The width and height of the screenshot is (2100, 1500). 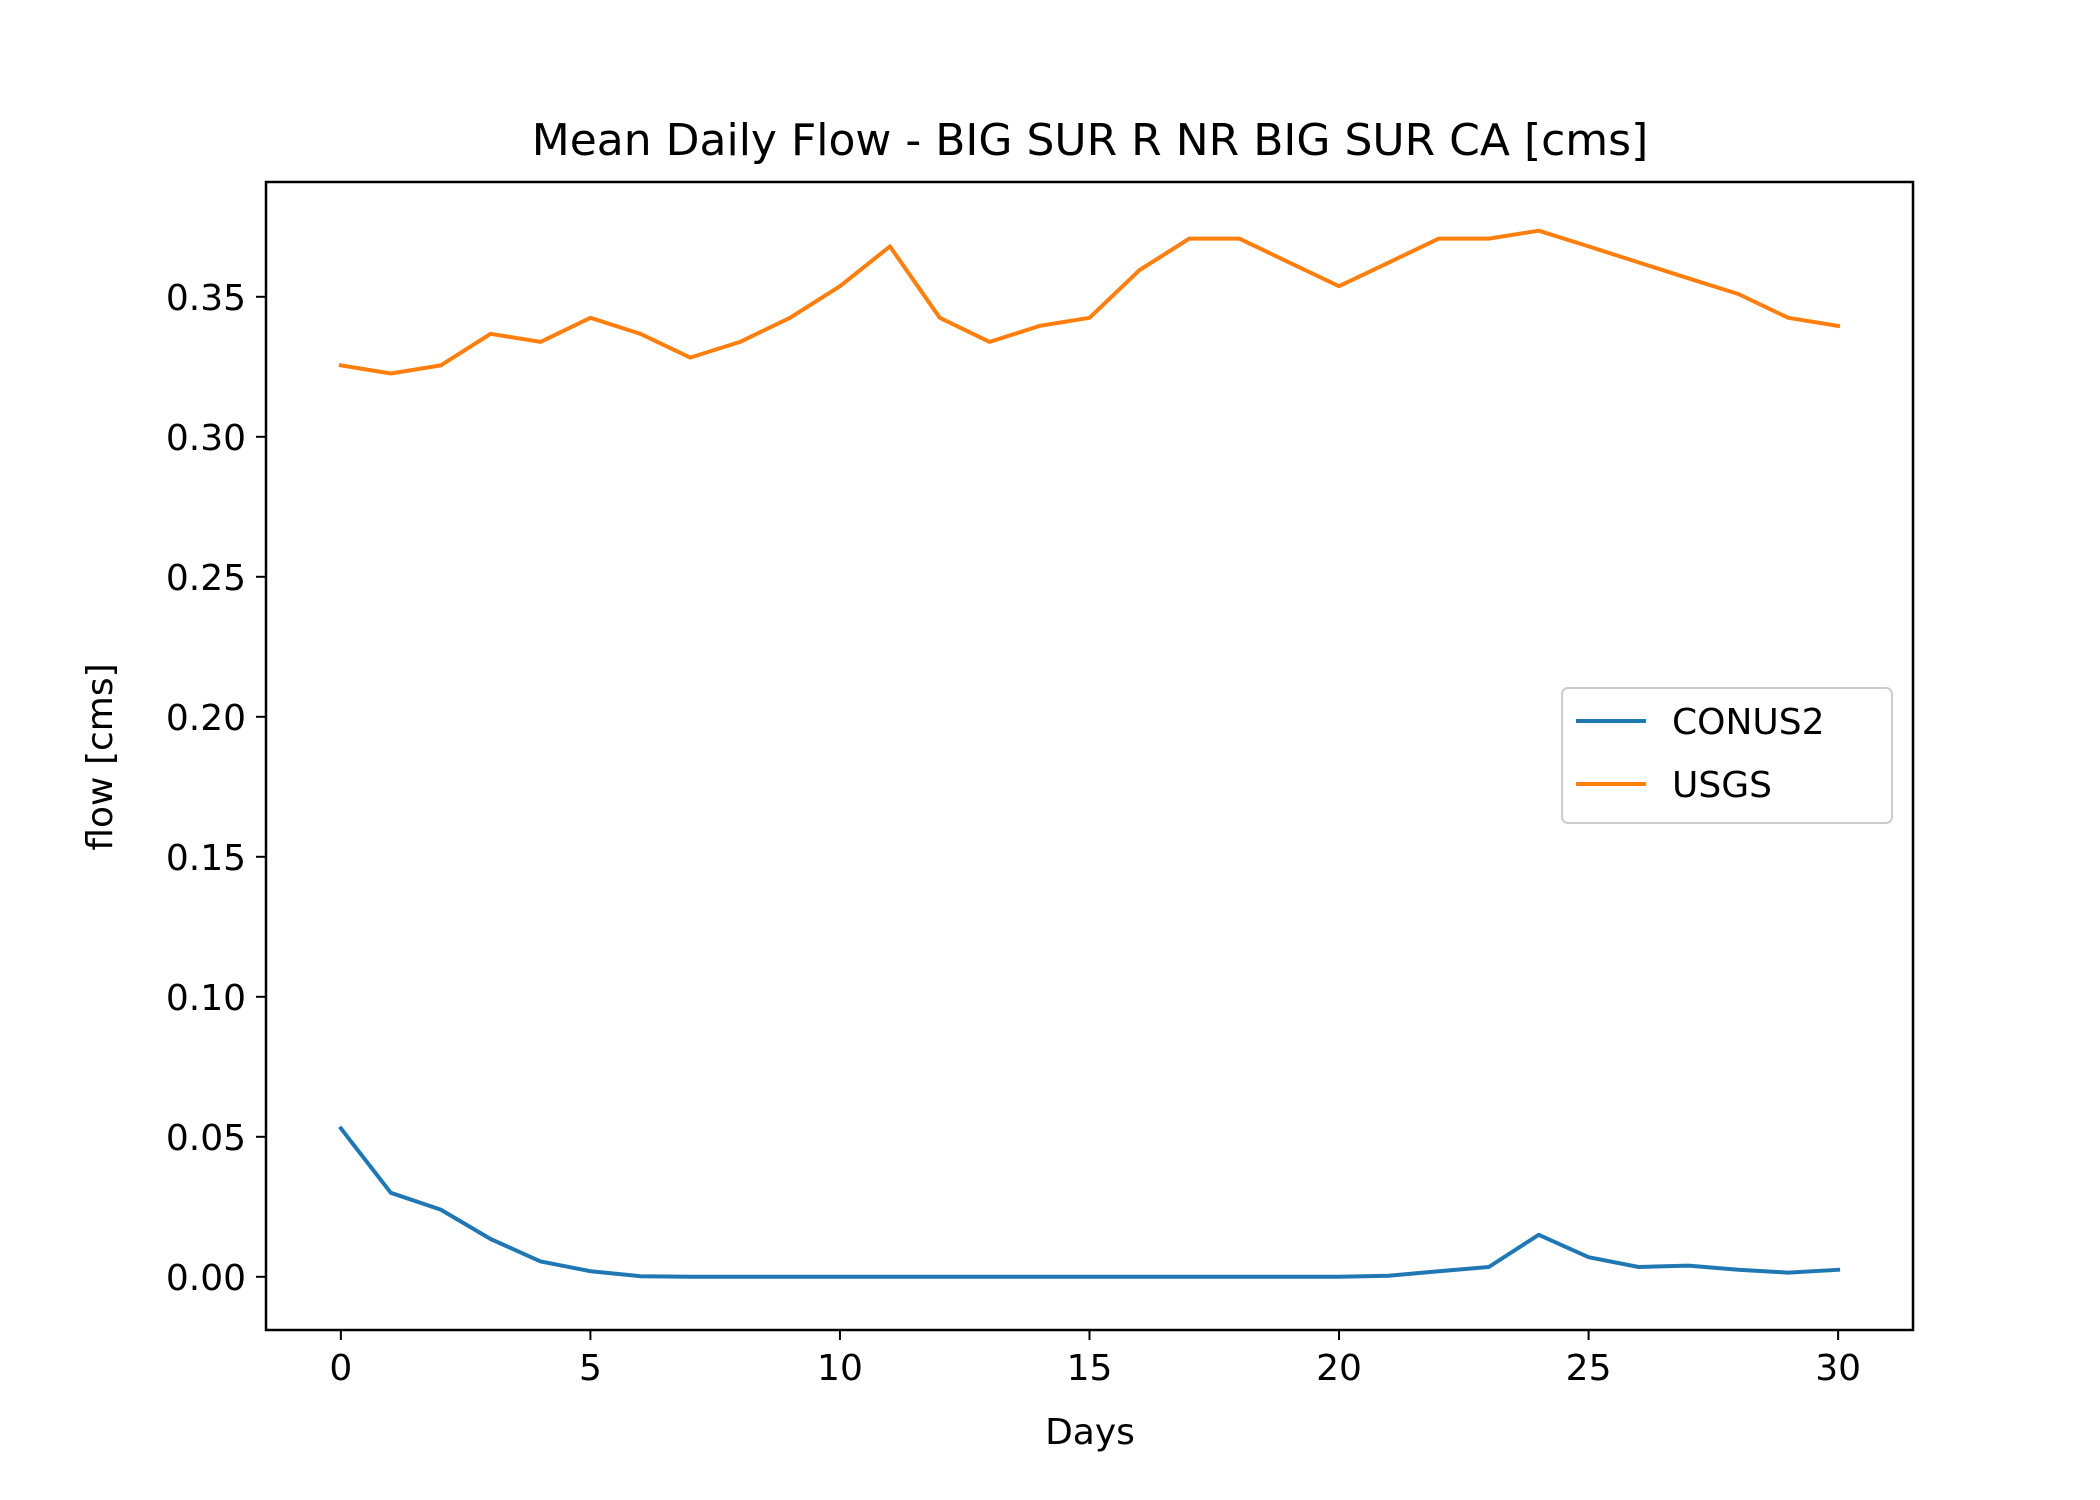 I want to click on x-tick-label: 10, so click(x=840, y=1368).